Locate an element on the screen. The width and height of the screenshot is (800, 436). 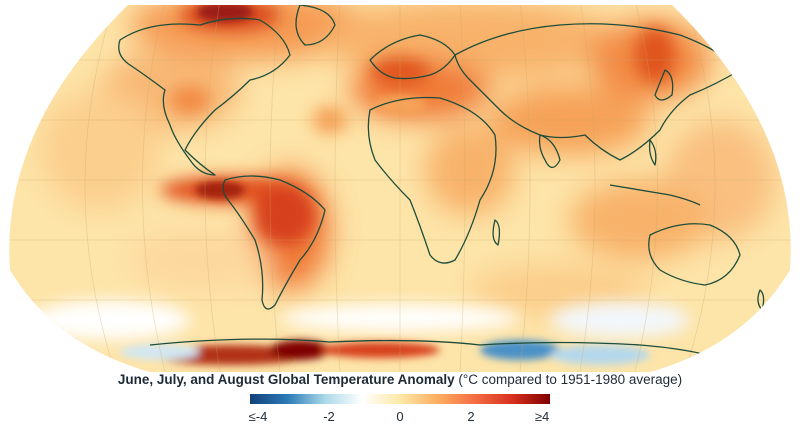
caption-subtitle: (°C compared to 1951-1980 average) is located at coordinates (570, 379).